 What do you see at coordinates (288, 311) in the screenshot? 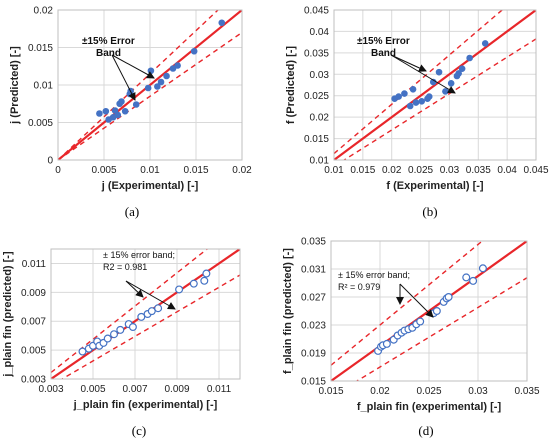
I see `y-axis-label: f_plain fin (predicted) [-]` at bounding box center [288, 311].